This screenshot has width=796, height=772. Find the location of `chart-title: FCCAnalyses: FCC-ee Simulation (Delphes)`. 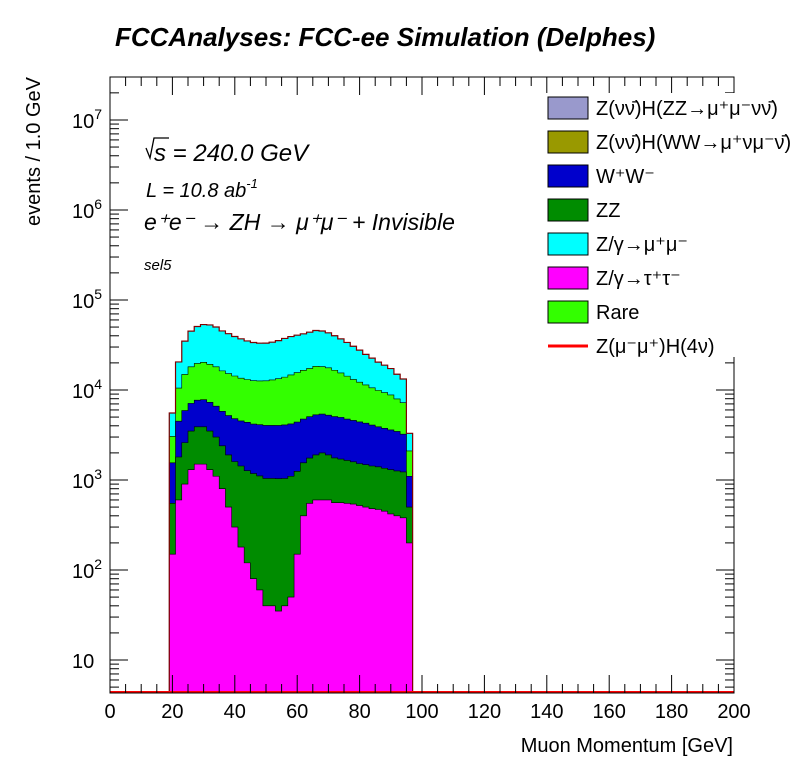

chart-title: FCCAnalyses: FCC-ee Simulation (Delphes) is located at coordinates (385, 37).